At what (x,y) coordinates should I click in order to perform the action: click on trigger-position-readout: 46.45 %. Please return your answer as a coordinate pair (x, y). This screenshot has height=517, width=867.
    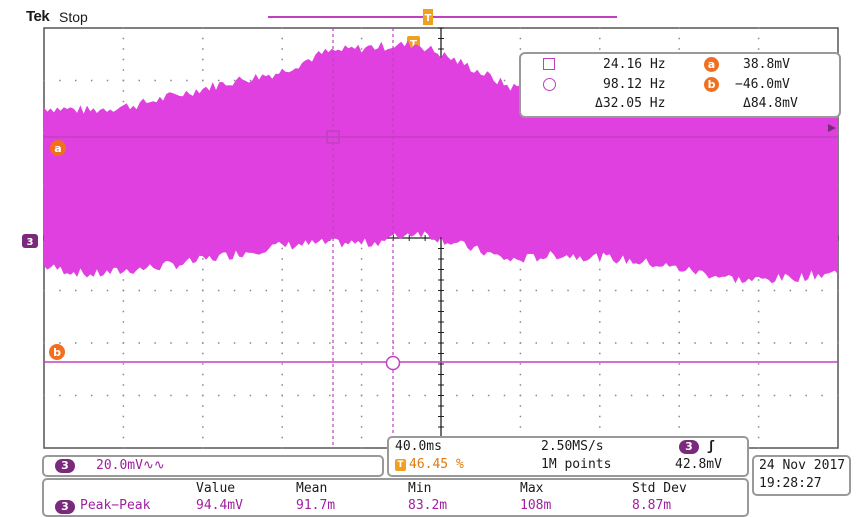
    Looking at the image, I should click on (436, 464).